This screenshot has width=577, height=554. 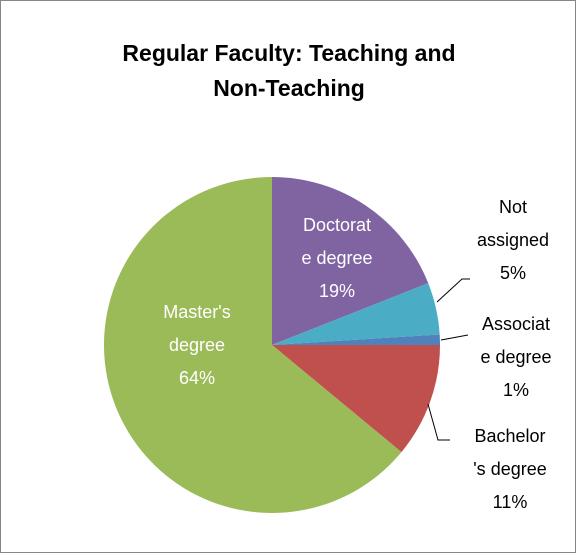 I want to click on text-line: assigned, so click(x=513, y=240).